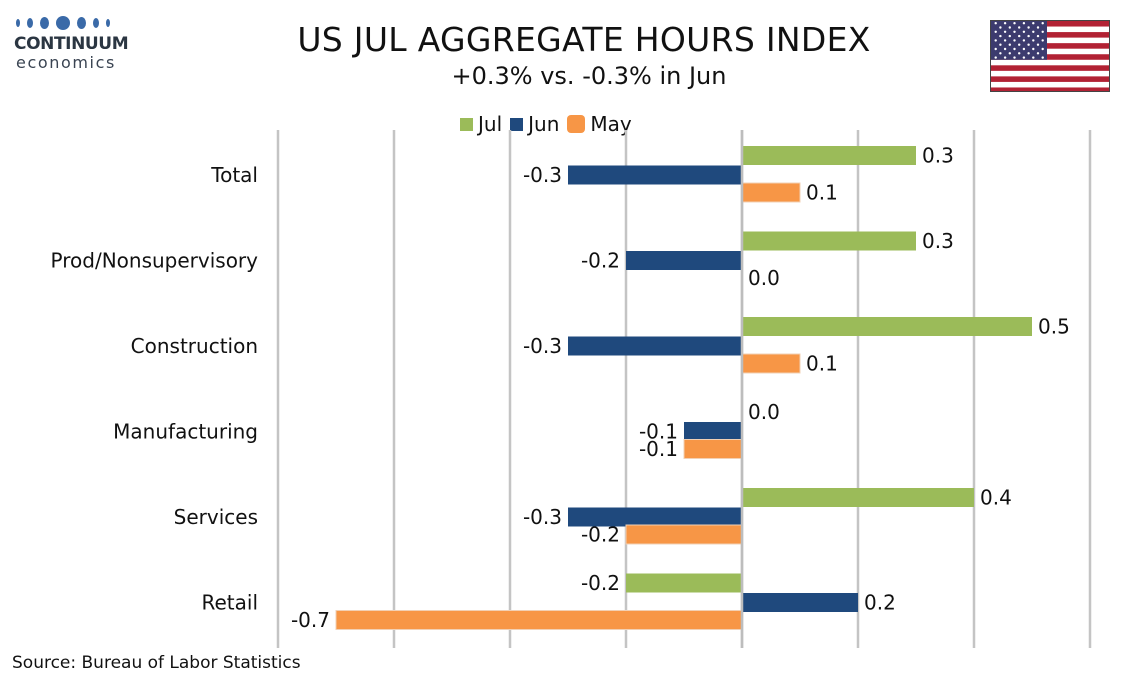  I want to click on legend-item-jun: Jun, so click(534, 124).